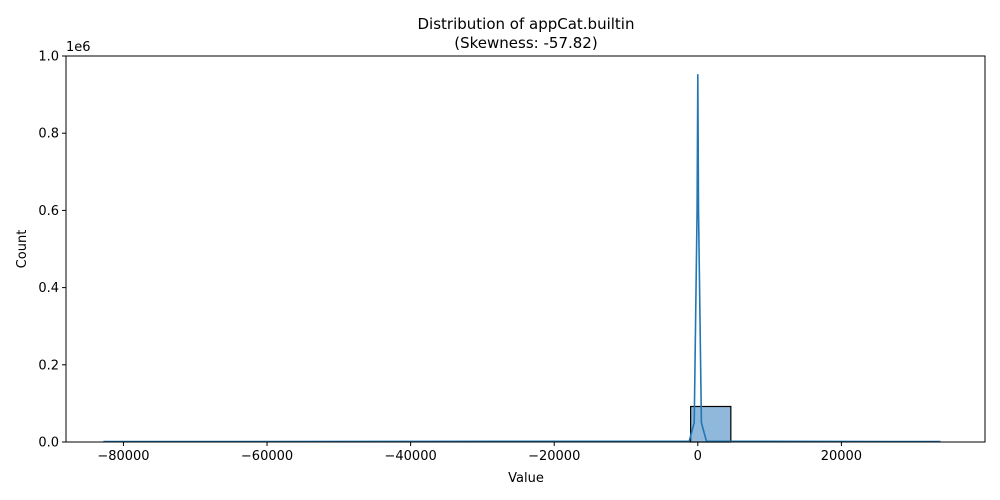 This screenshot has height=500, width=1000. Describe the element at coordinates (48, 288) in the screenshot. I see `y-tick-label: 0.4` at that location.